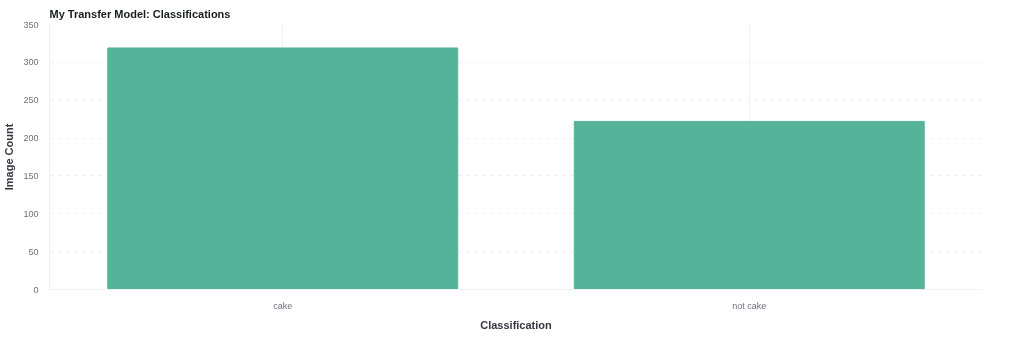 This screenshot has width=1022, height=343. I want to click on x-axis-title: Classification, so click(516, 324).